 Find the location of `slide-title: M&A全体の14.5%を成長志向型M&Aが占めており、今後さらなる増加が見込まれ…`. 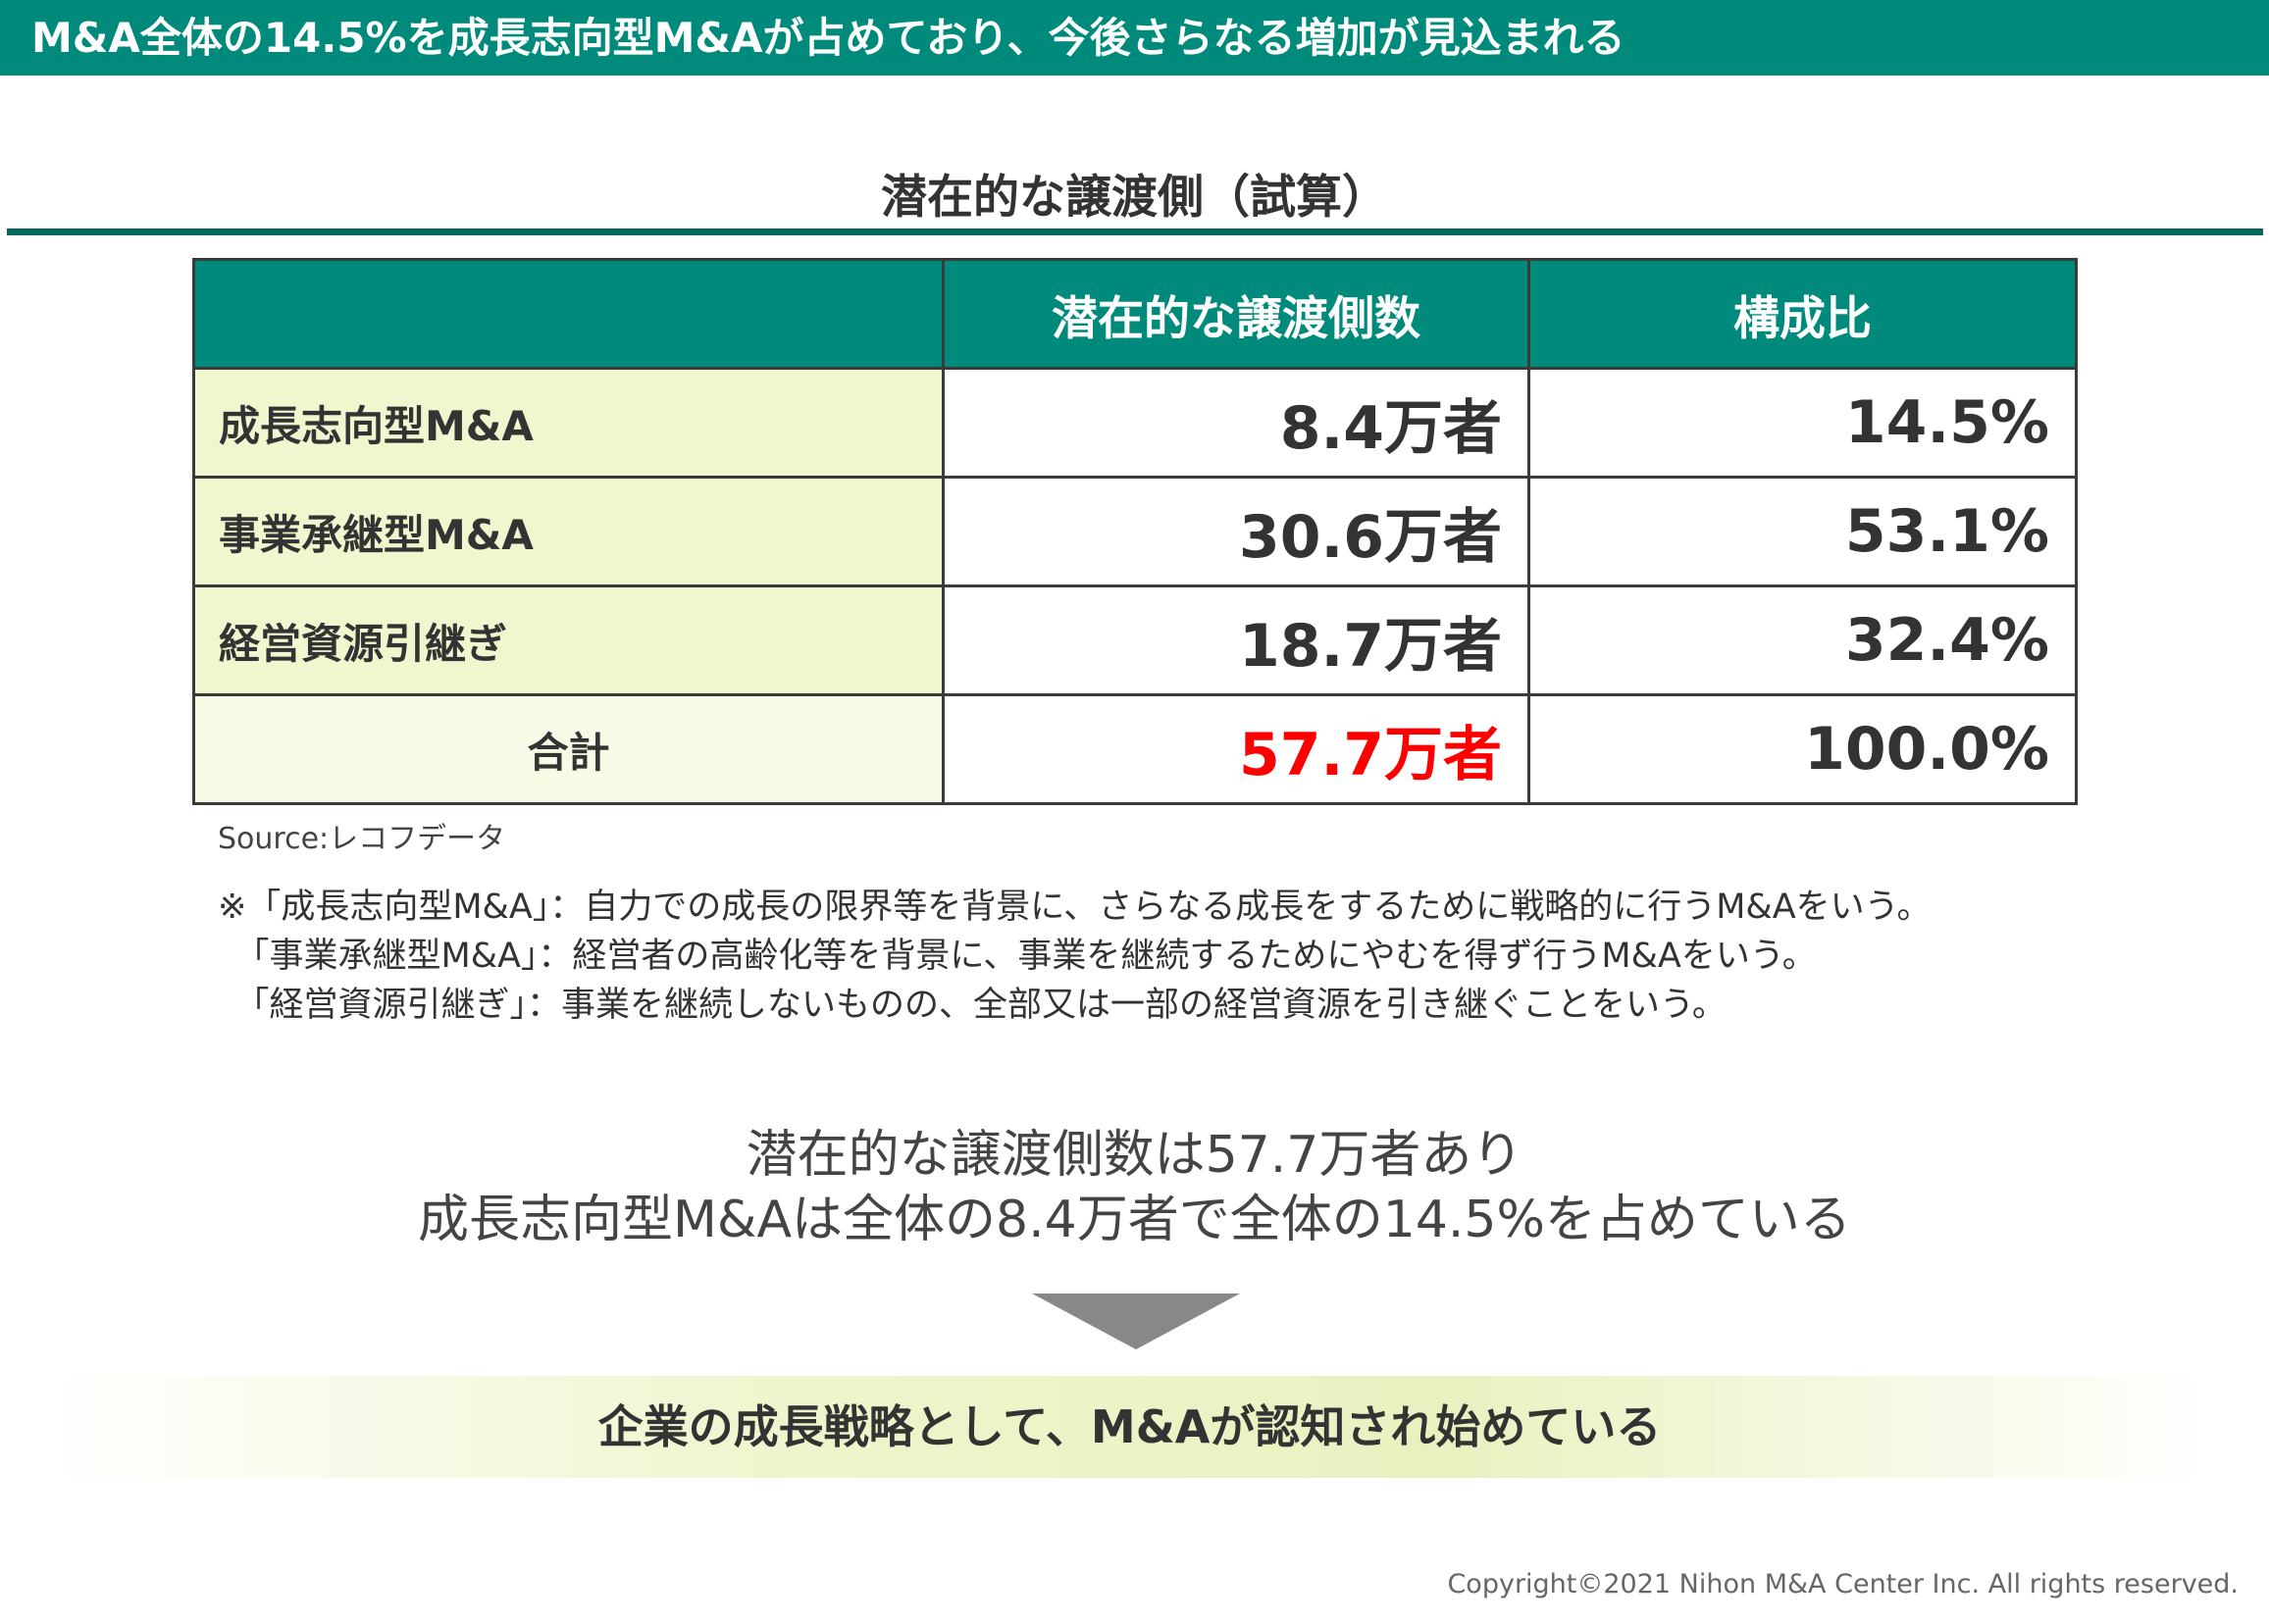

slide-title: M&A全体の14.5%を成長志向型M&Aが占めており、今後さらなる増加が見込まれ… is located at coordinates (1134, 38).